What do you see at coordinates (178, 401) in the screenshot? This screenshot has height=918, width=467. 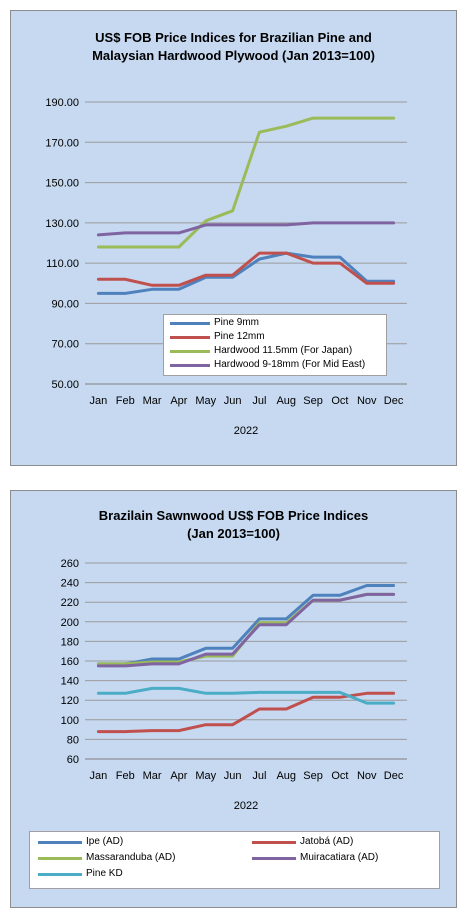 I see `plywood-x-tick-label: Apr` at bounding box center [178, 401].